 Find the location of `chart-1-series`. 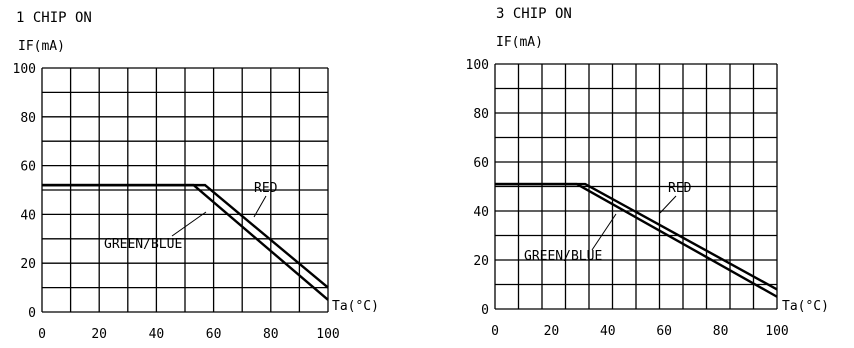

chart-1-series is located at coordinates (185, 242).